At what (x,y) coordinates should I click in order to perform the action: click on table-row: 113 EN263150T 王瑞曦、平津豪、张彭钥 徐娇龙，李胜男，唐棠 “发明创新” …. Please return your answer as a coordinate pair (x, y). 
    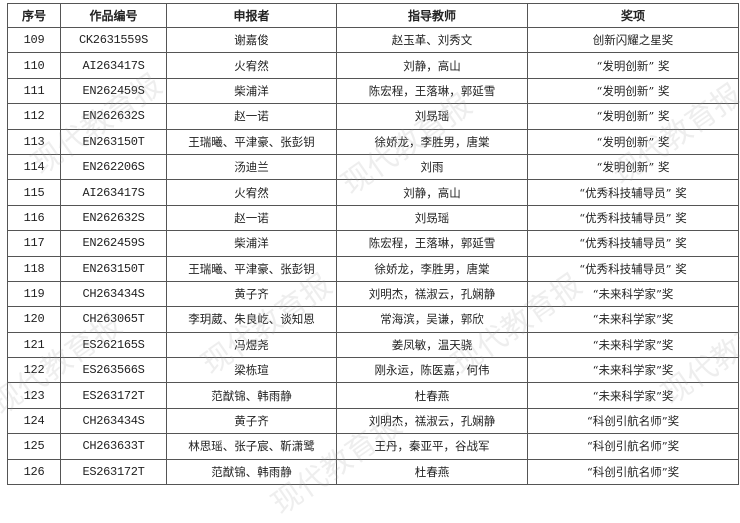
    Looking at the image, I should click on (373, 141).